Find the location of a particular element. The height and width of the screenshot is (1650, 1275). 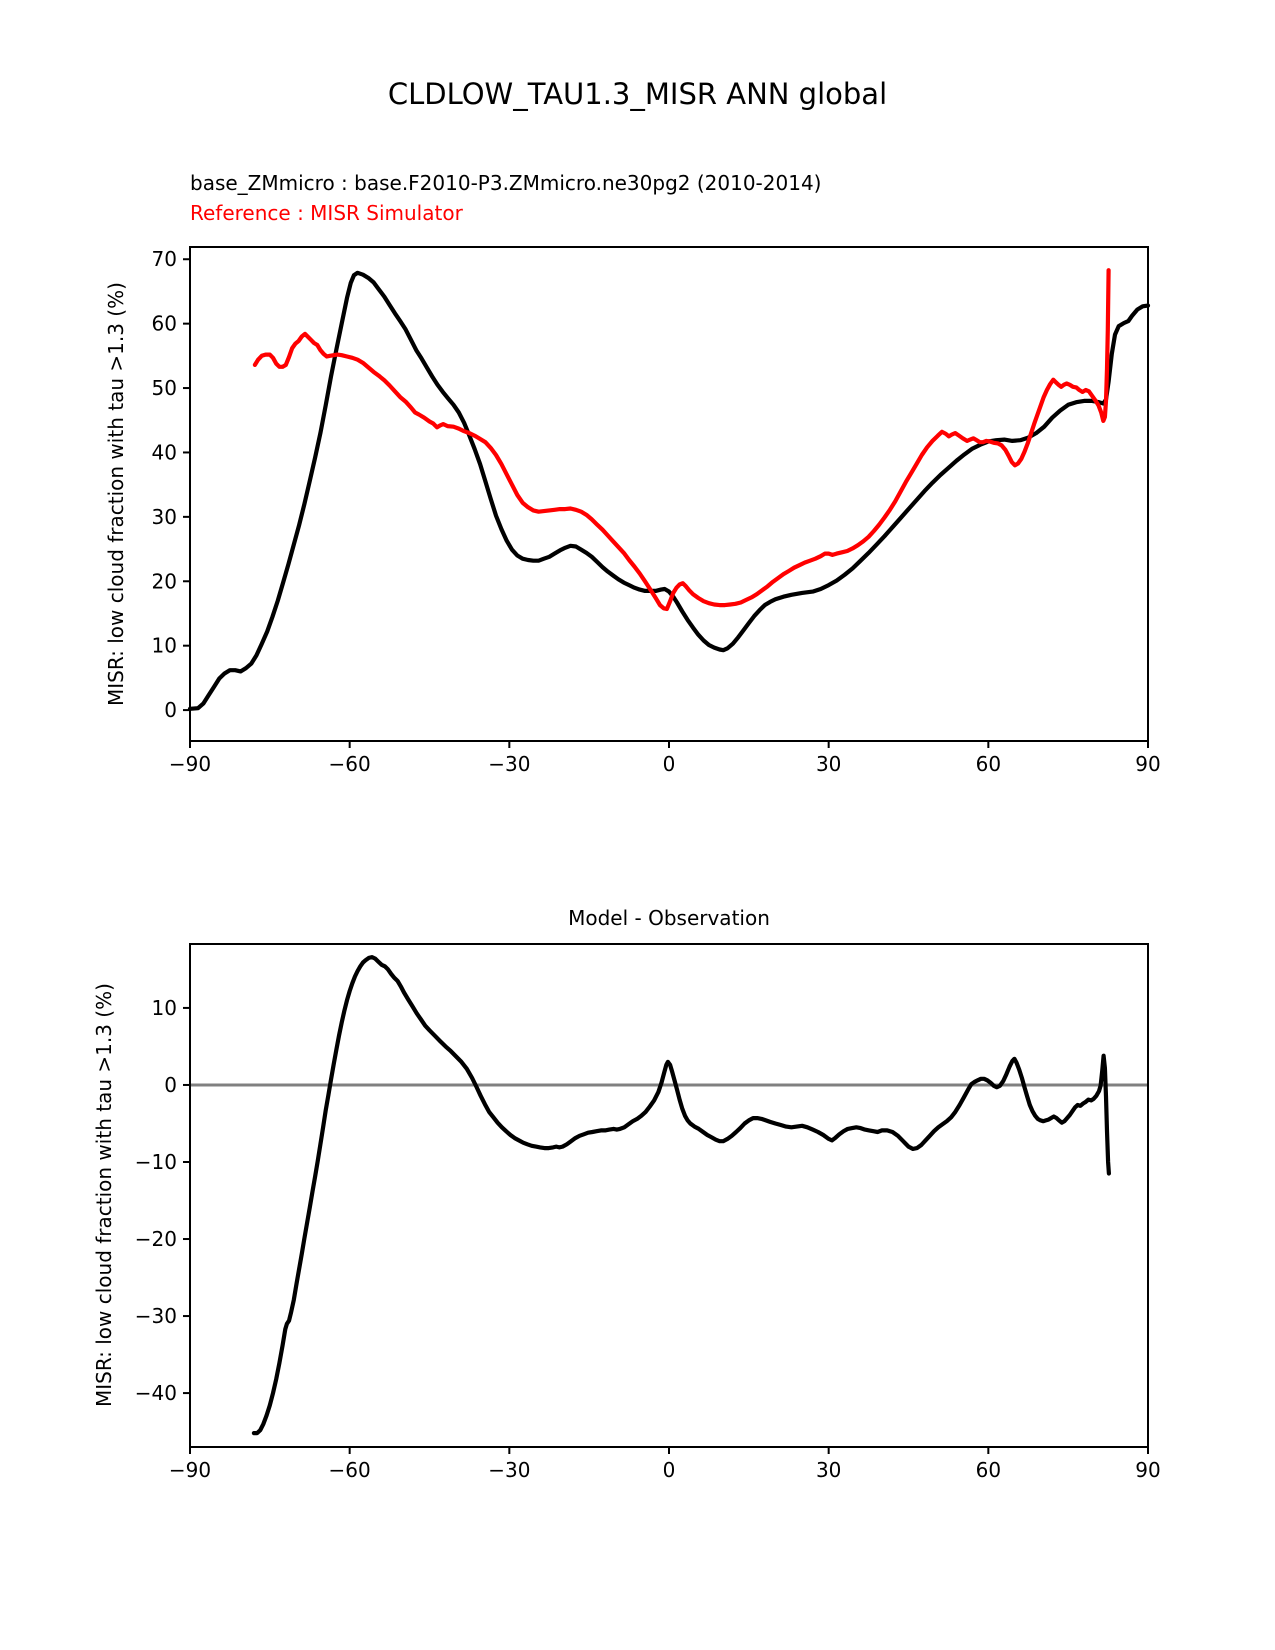

y-tick-label: 70 is located at coordinates (164, 259).